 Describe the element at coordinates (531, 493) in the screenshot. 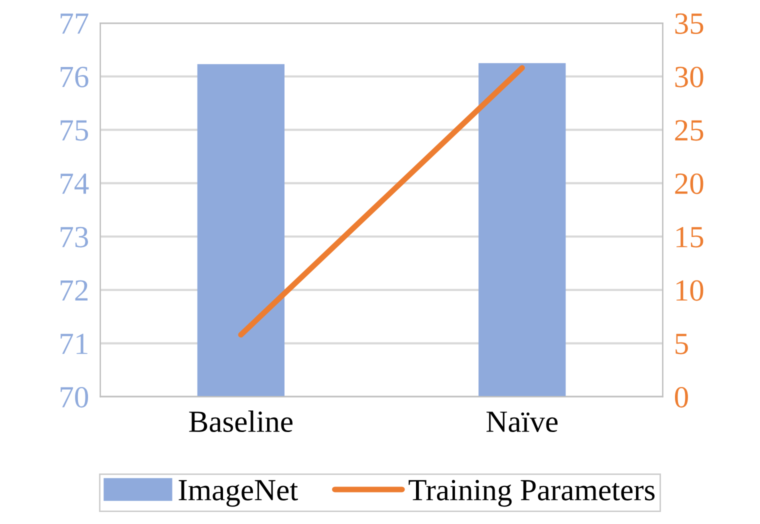

I see `legend-label: Training Parameters` at that location.